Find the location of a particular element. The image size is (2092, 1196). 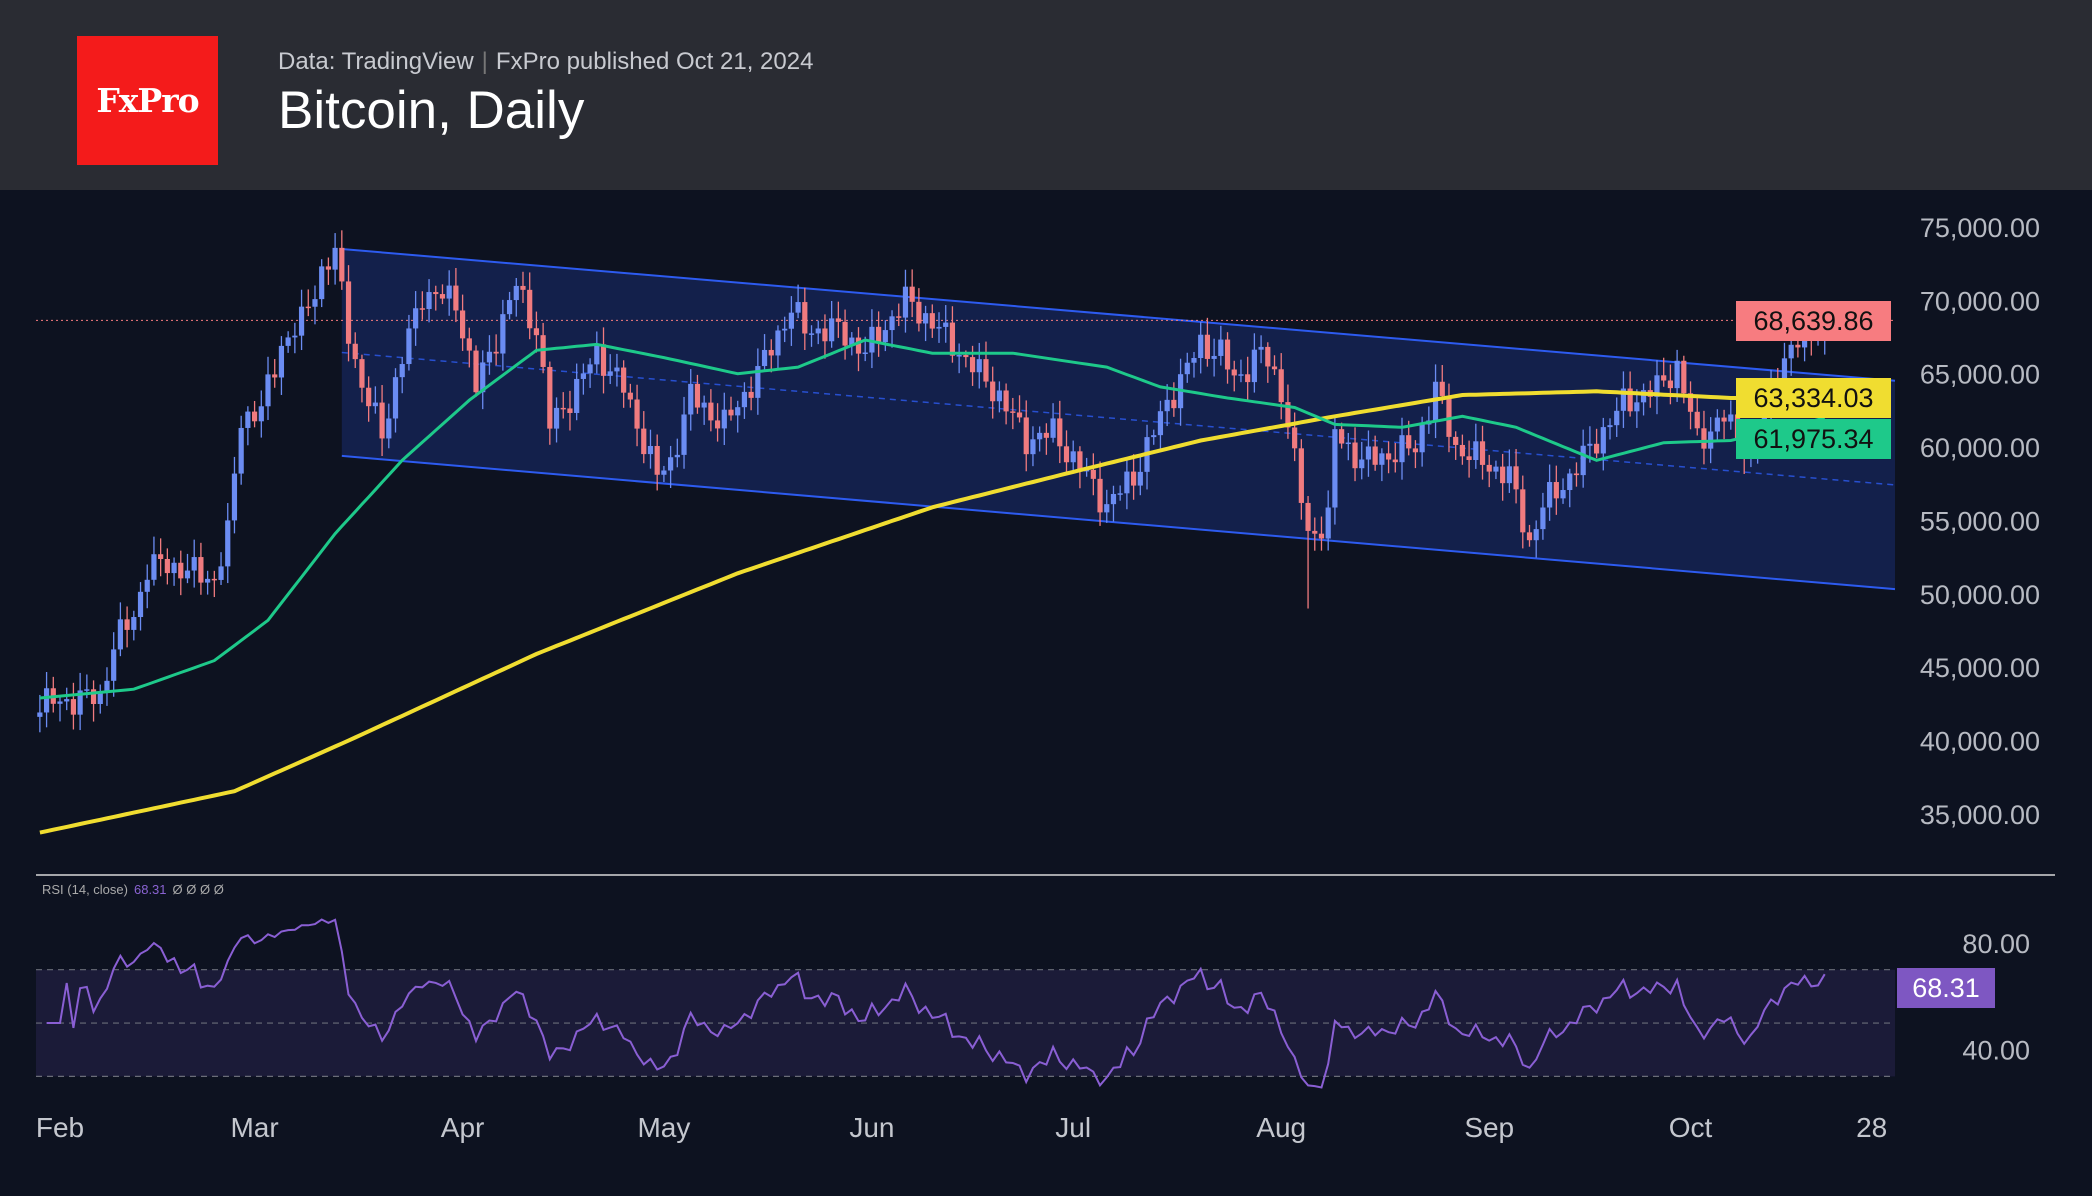

rsi-tick-label: 80.00 is located at coordinates (1996, 944).